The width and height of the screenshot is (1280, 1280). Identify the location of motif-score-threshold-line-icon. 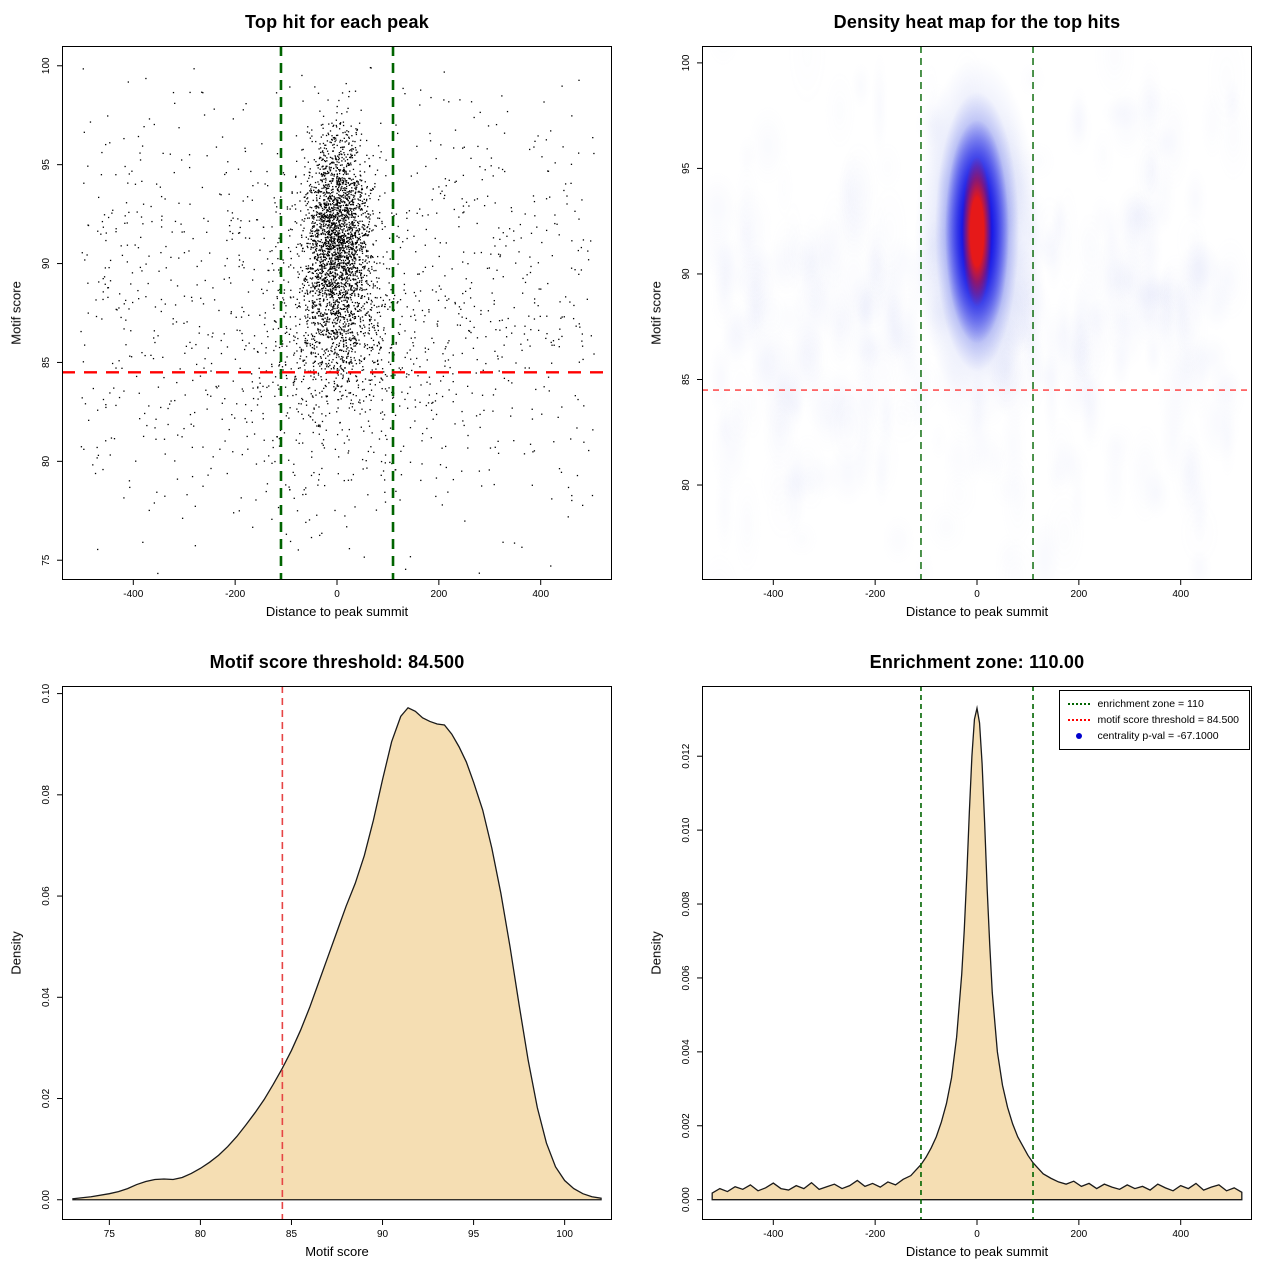
(1079, 720).